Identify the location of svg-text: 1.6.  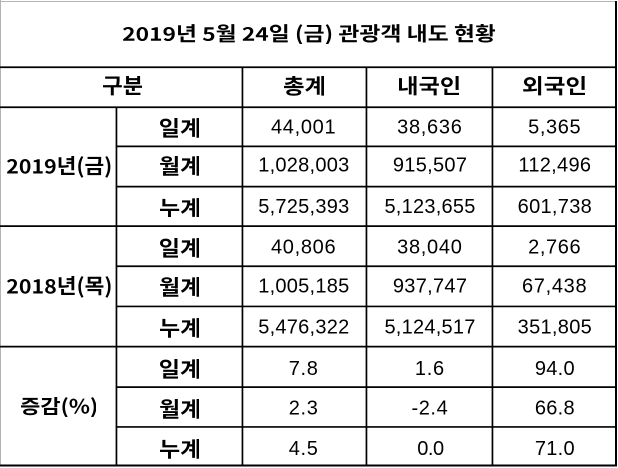
(430, 369).